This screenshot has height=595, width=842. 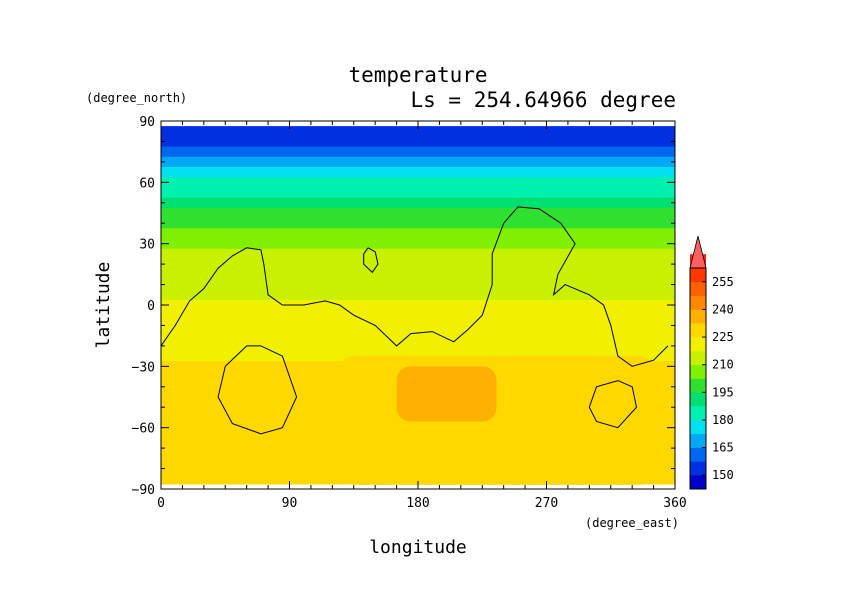 What do you see at coordinates (723, 337) in the screenshot?
I see `colorbar-tick-label: 225` at bounding box center [723, 337].